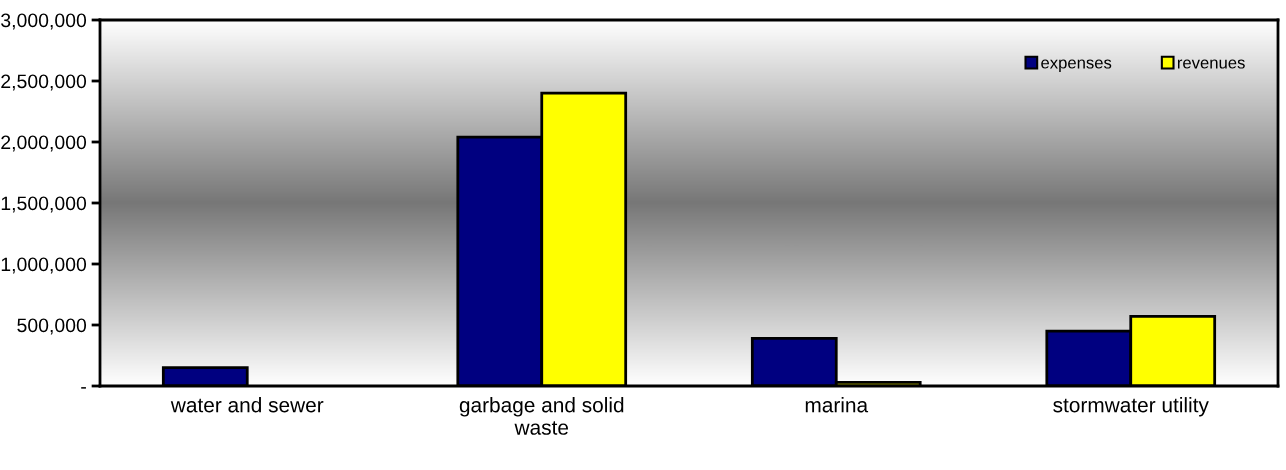  I want to click on y-tick-label: 1,500,000, so click(44, 204).